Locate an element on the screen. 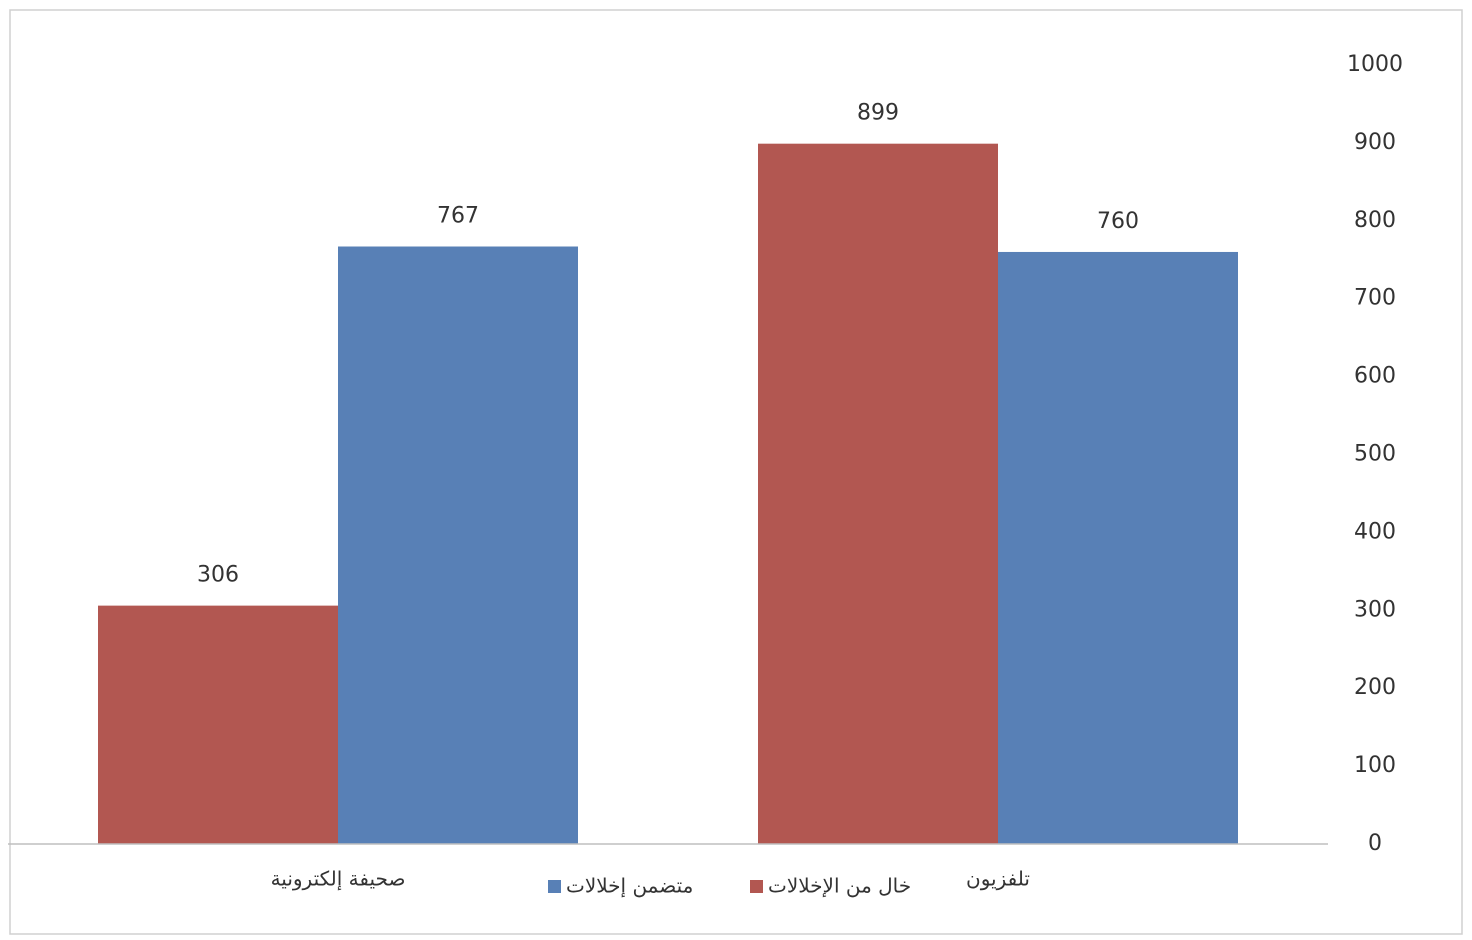 The height and width of the screenshot is (940, 1472). y-tick-label: 0 is located at coordinates (1375, 843).